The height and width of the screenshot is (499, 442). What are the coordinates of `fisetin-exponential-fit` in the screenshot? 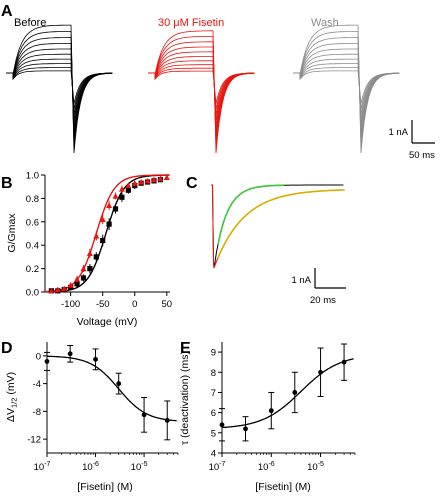 It's located at (281, 224).